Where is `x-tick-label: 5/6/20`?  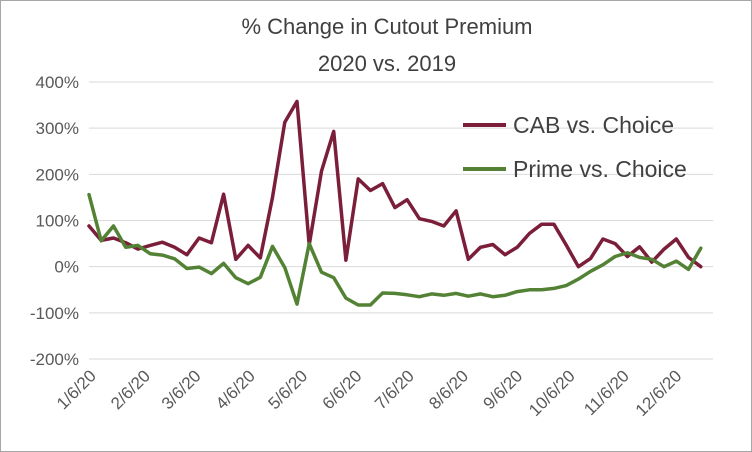 x-tick-label: 5/6/20 is located at coordinates (287, 389).